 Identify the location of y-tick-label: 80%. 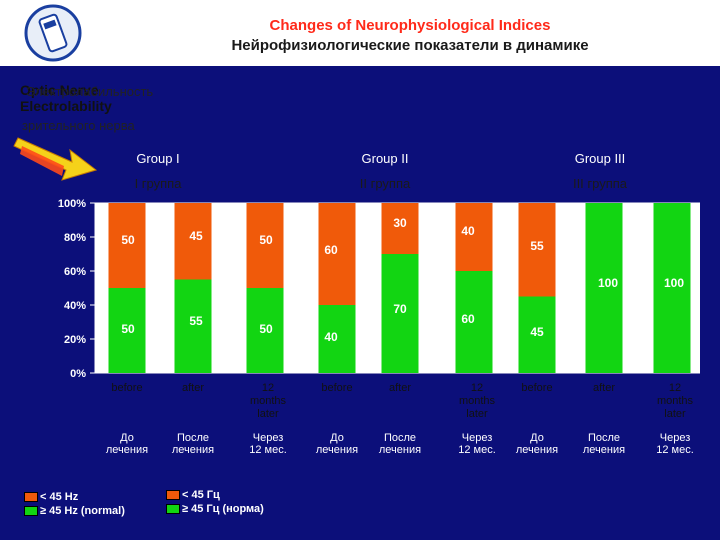
(75, 238).